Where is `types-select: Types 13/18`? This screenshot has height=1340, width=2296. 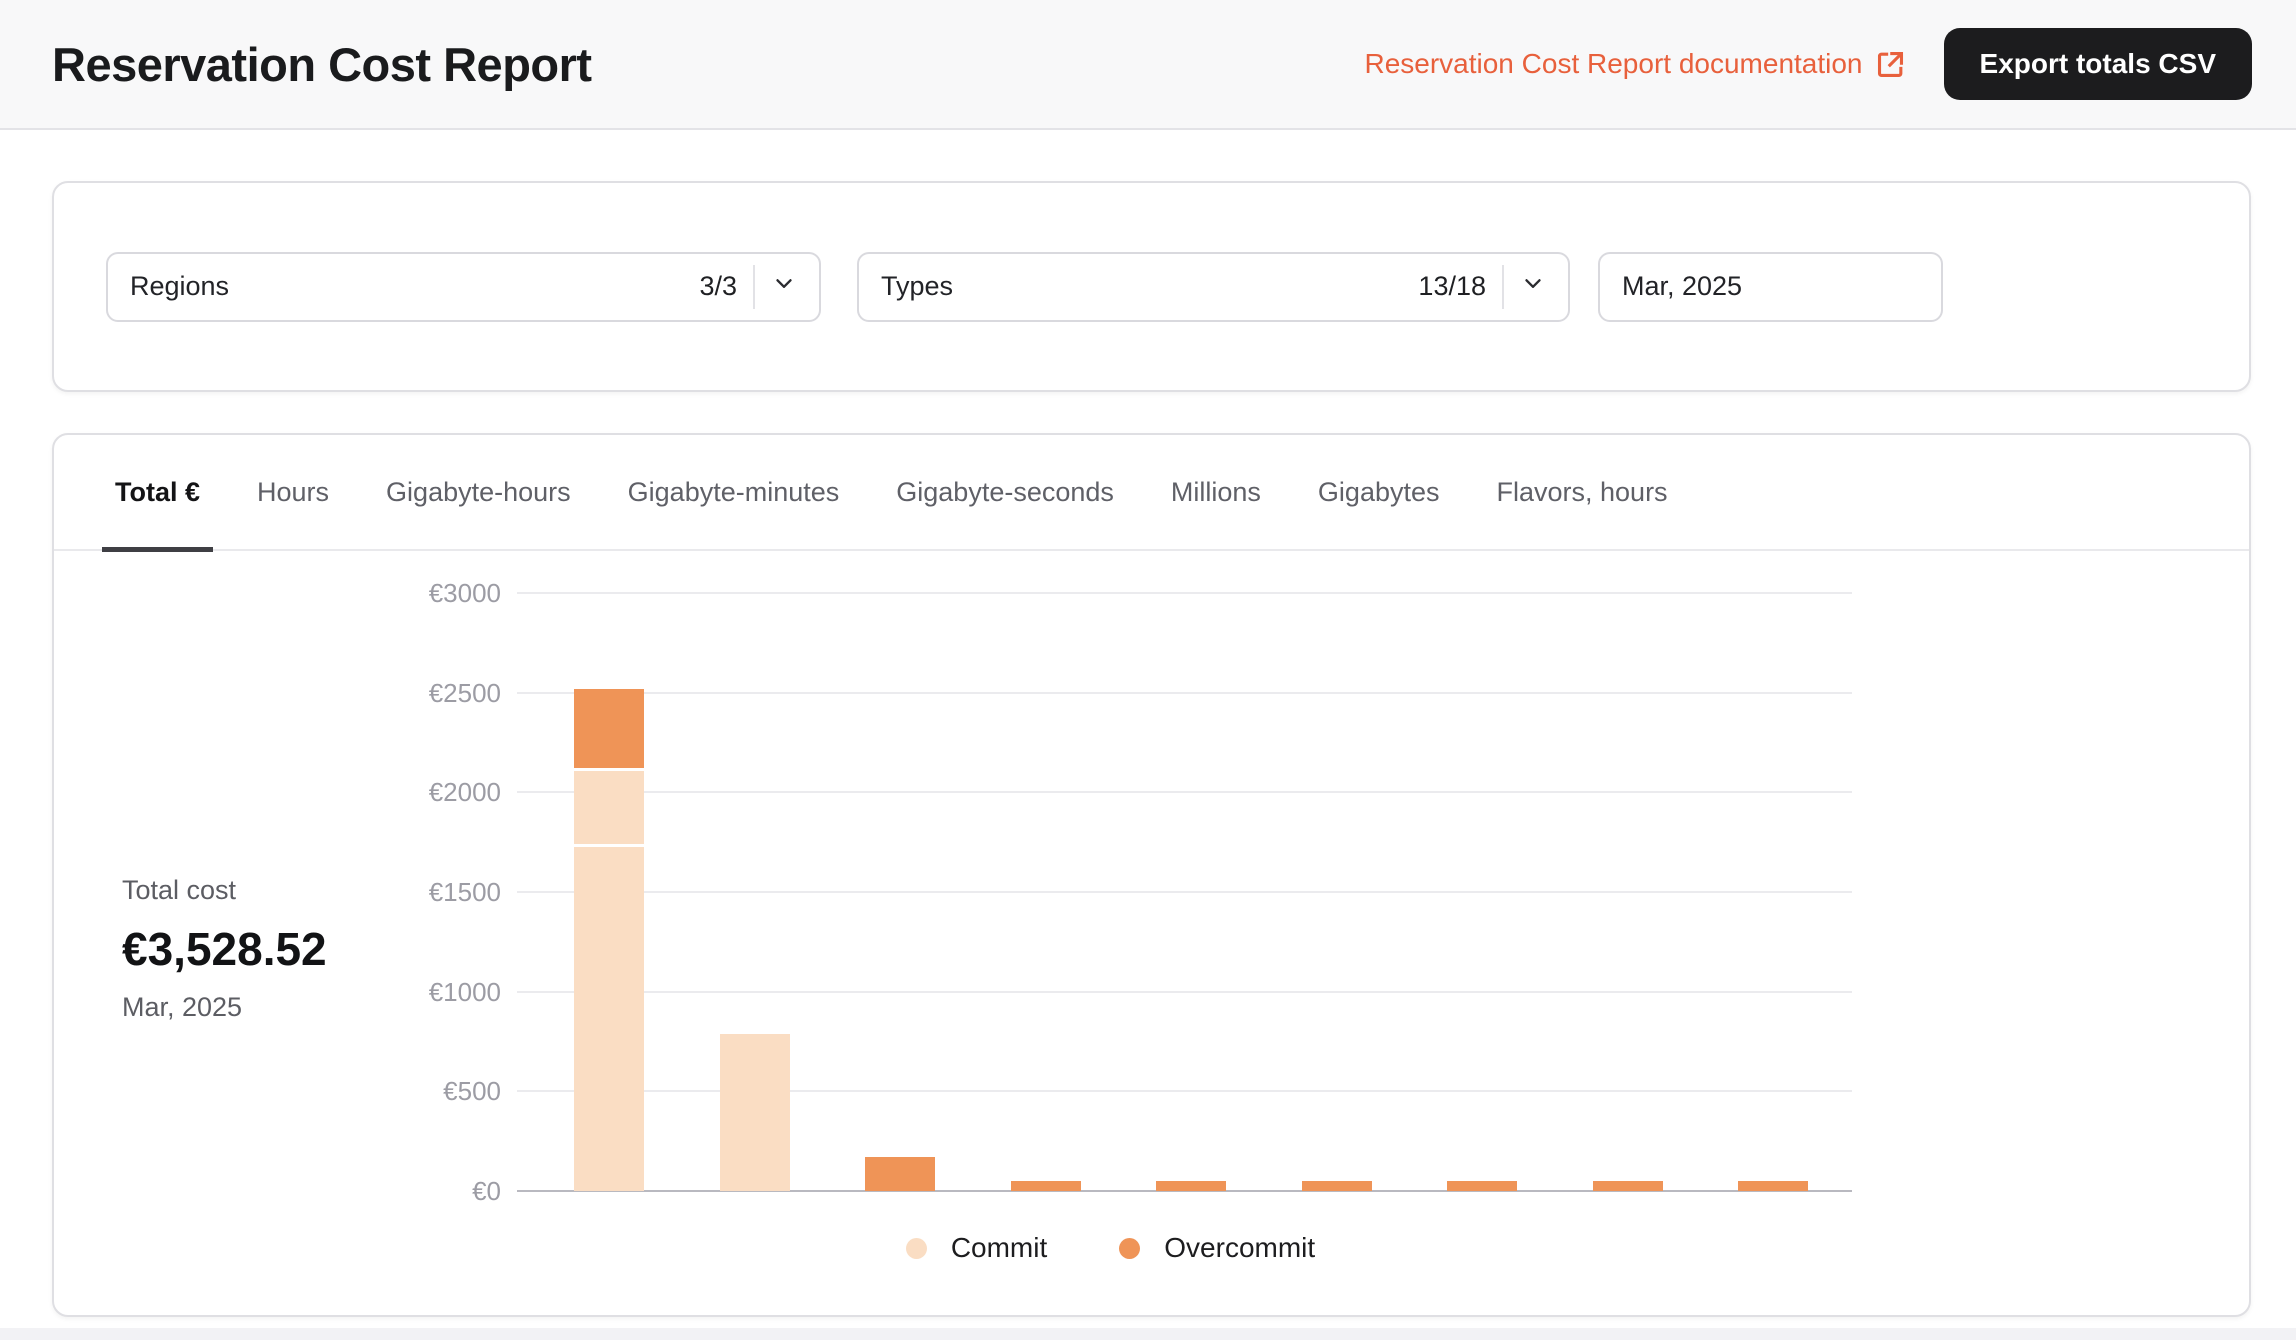 types-select: Types 13/18 is located at coordinates (1213, 286).